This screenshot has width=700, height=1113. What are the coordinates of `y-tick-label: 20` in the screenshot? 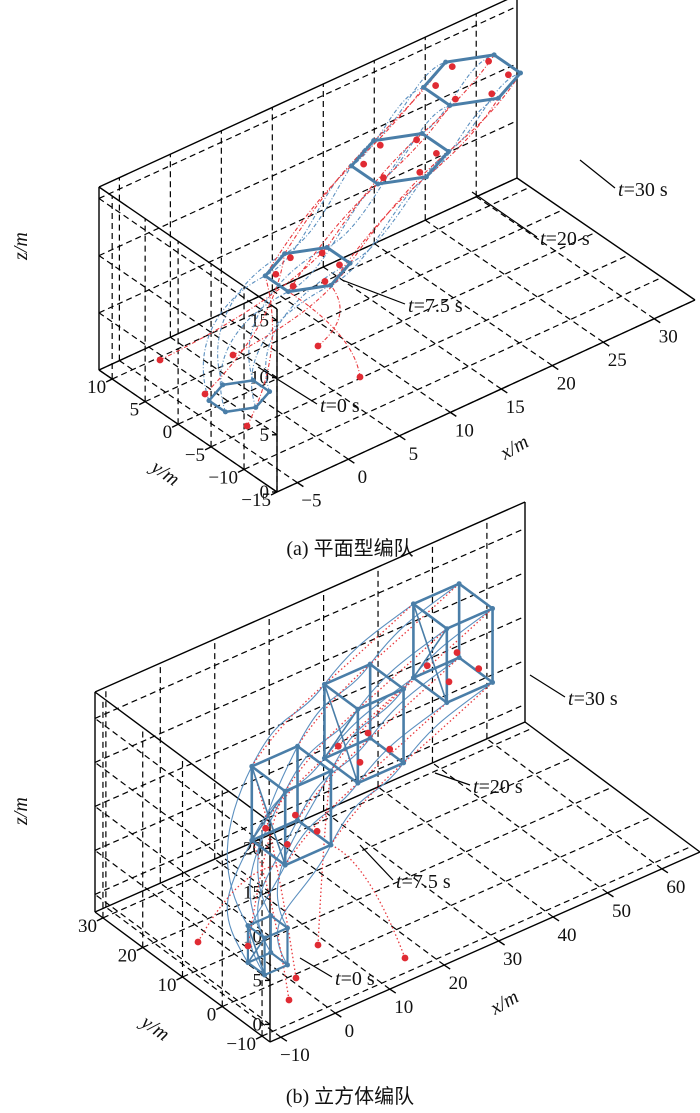 It's located at (127, 955).